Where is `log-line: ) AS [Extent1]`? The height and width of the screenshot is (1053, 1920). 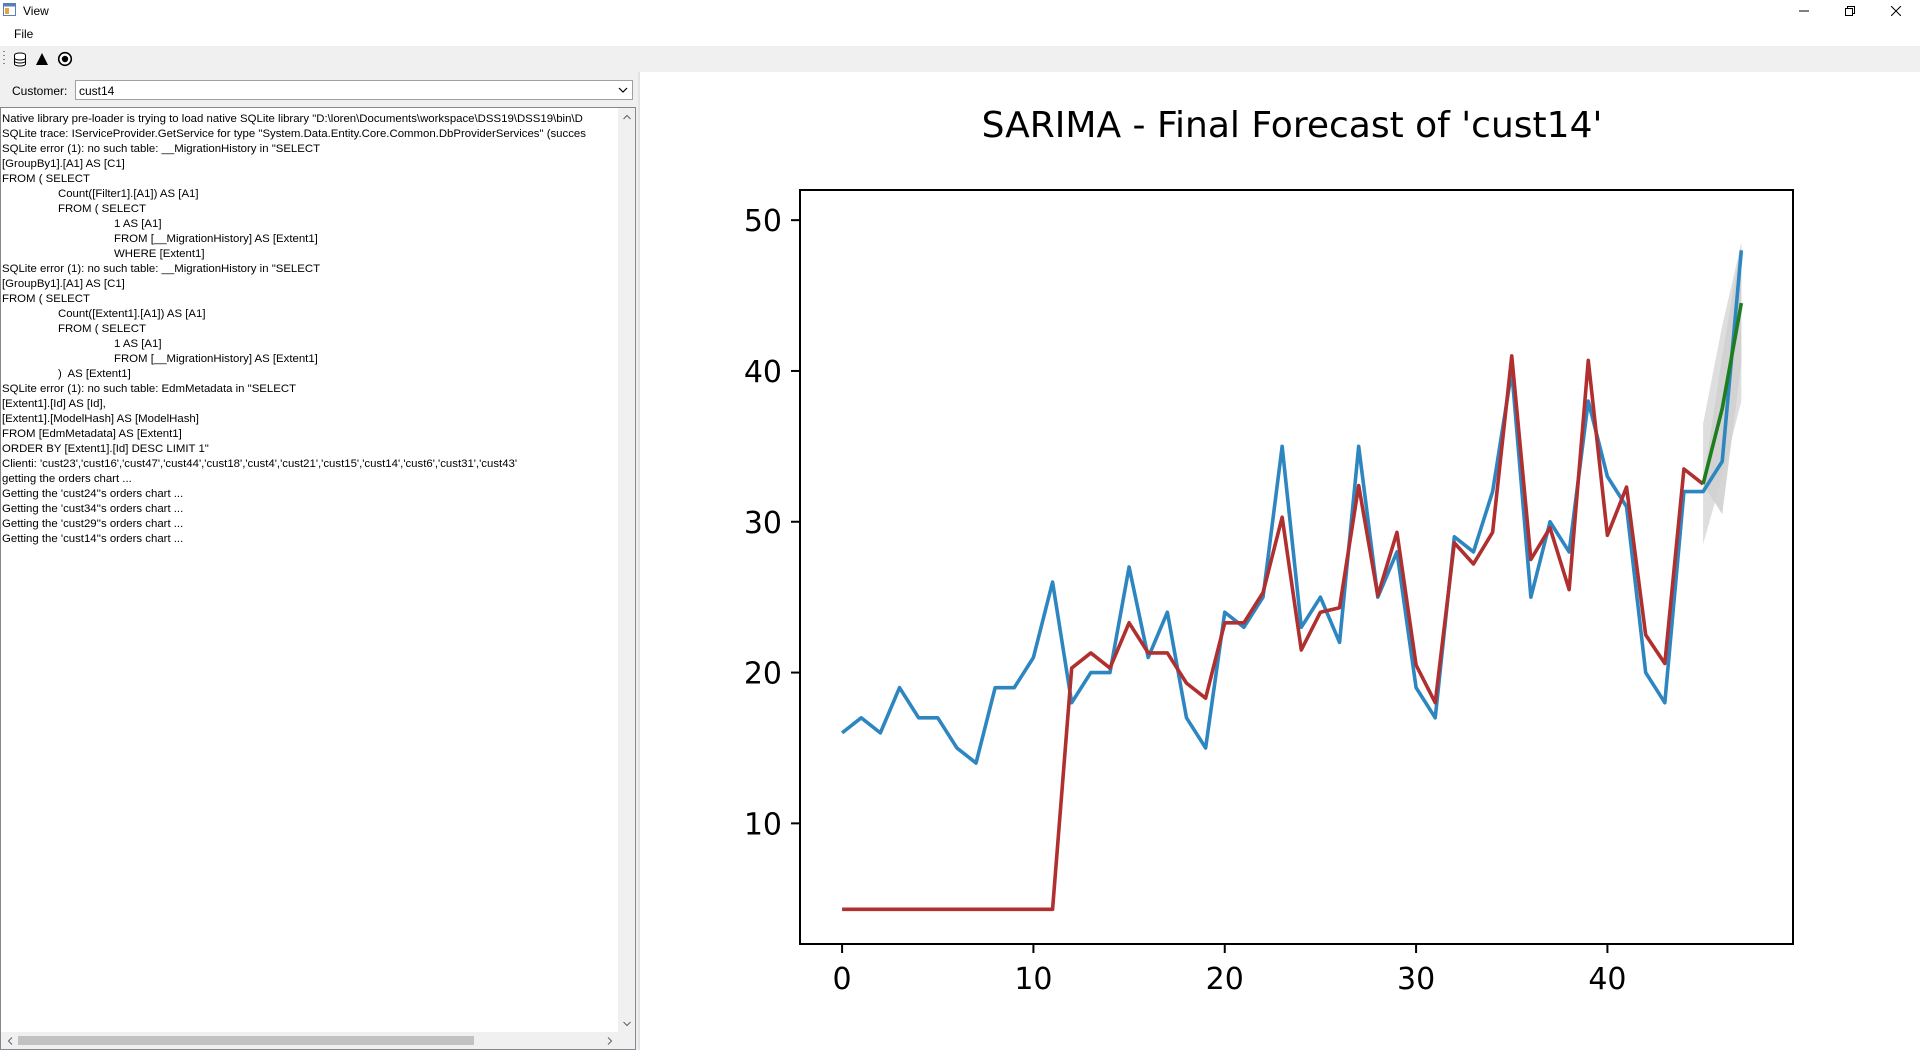
log-line: ) AS [Extent1] is located at coordinates (94, 374).